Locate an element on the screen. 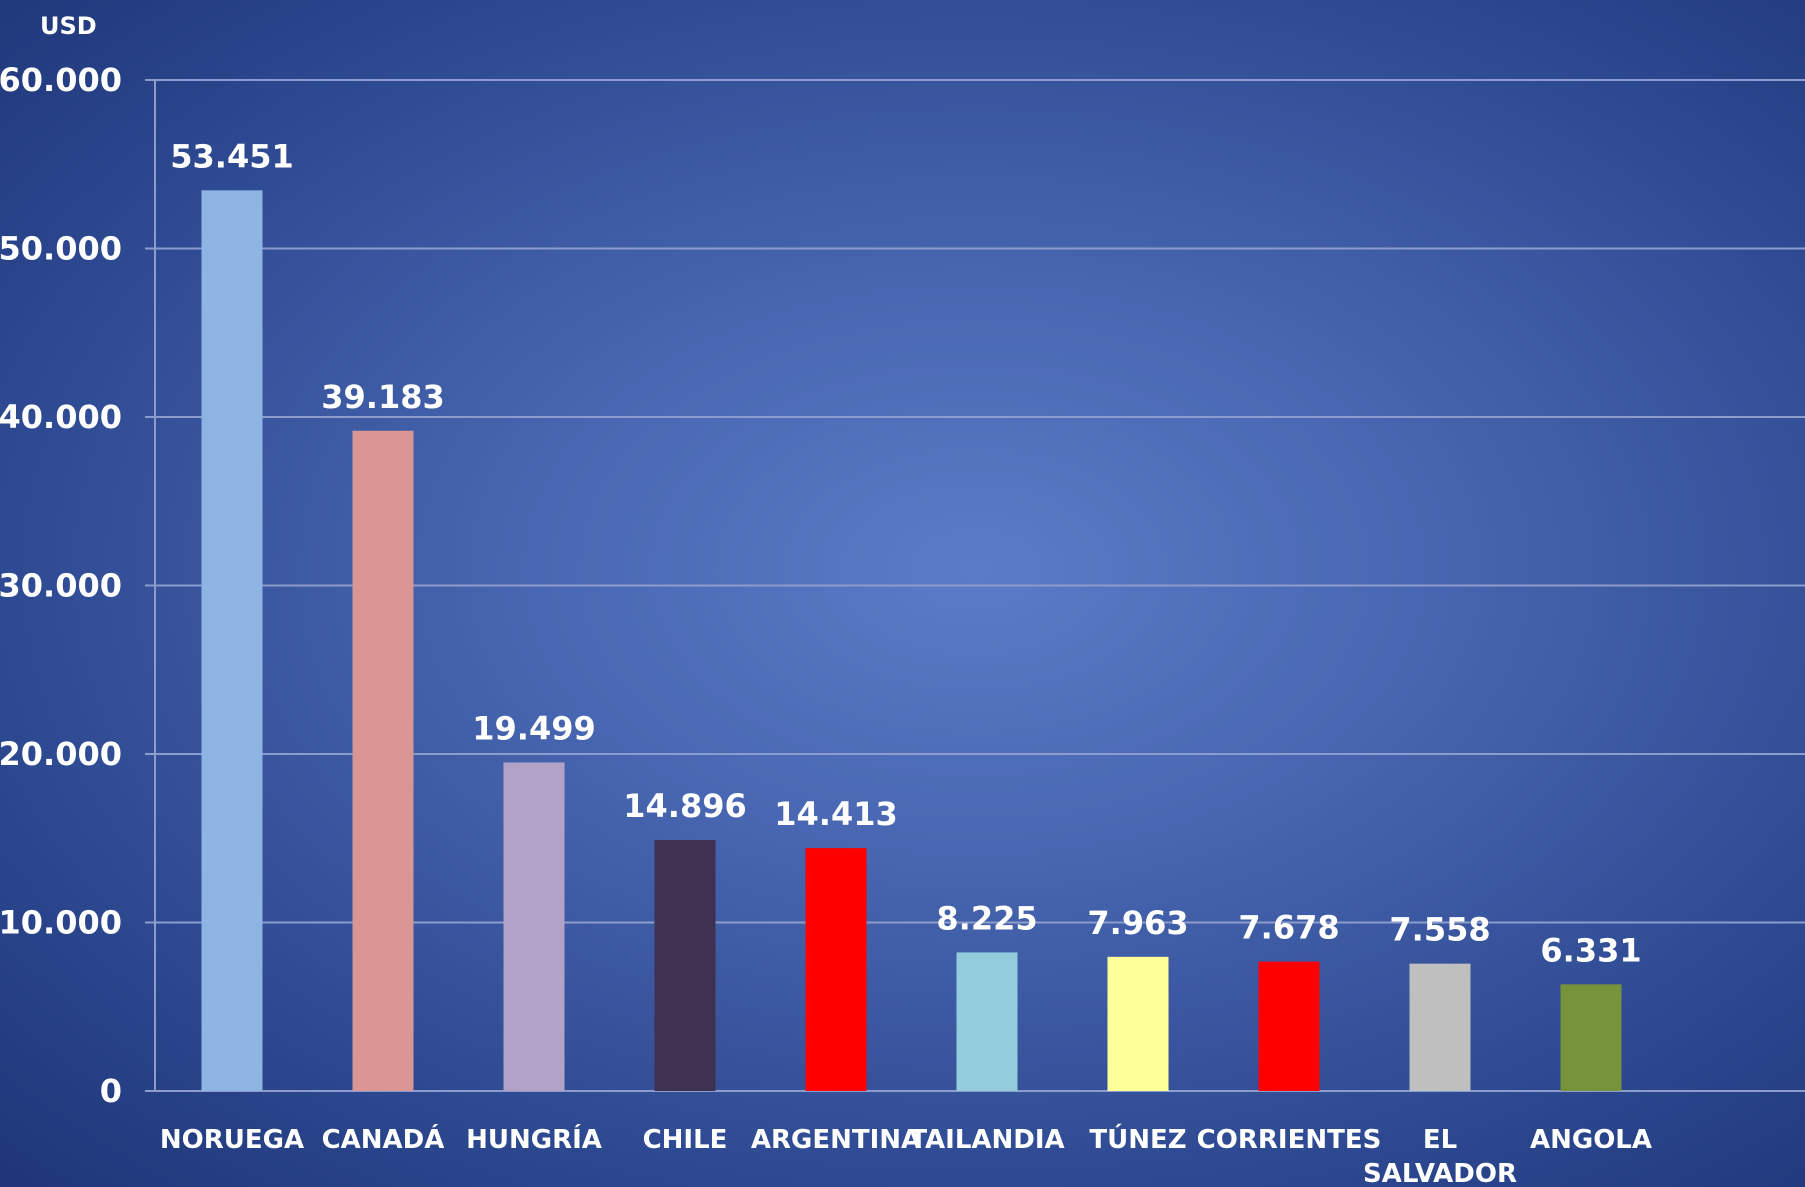  x-tick-label: EL SALVADOR is located at coordinates (1440, 1156).